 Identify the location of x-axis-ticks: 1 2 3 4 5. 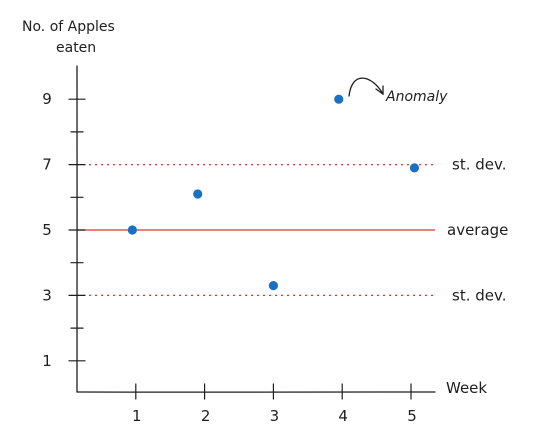
(274, 404).